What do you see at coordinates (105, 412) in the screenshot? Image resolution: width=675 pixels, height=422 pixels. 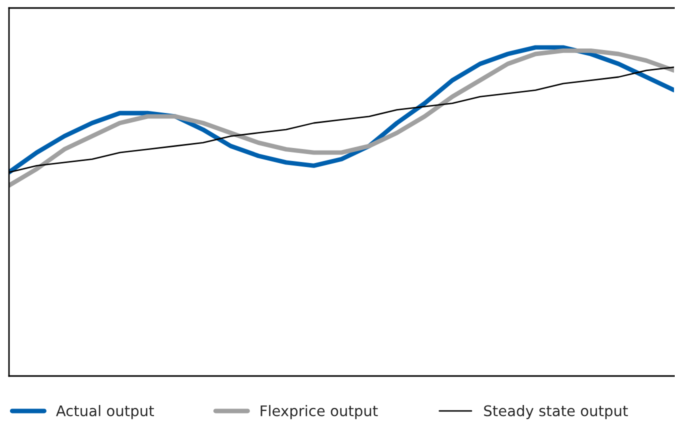 I see `legend-label: Actual output` at bounding box center [105, 412].